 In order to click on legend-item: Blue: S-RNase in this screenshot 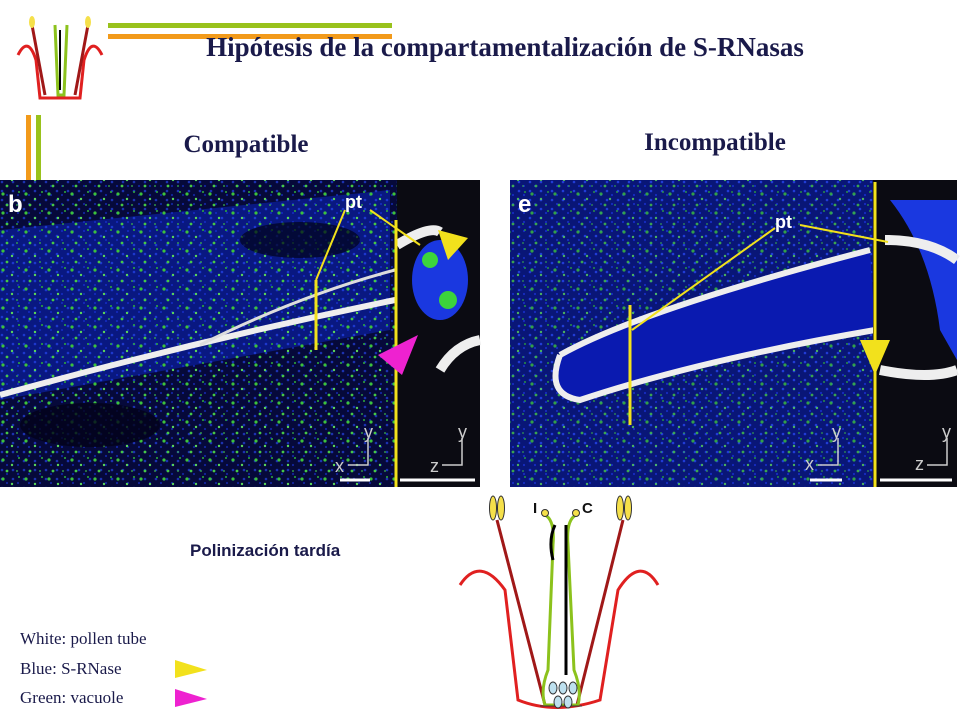, I will do `click(71, 668)`.